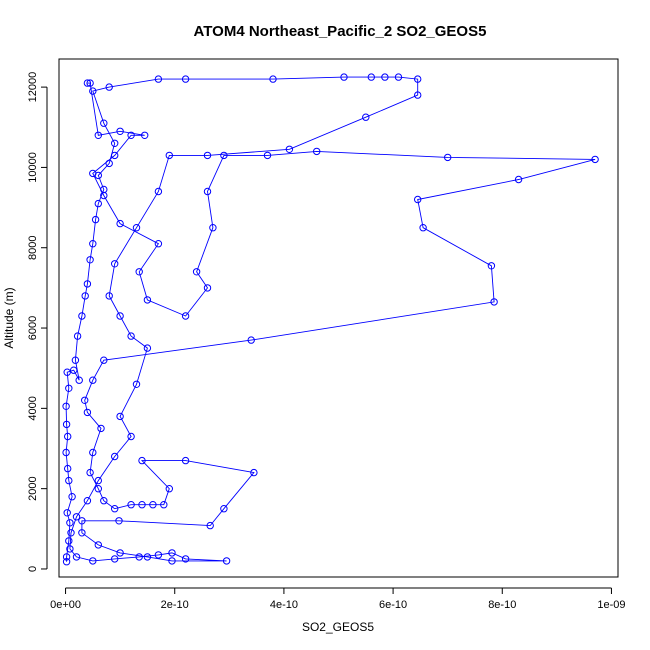 This screenshot has height=650, width=650. I want to click on x-axis-label: SO2_GEOS5, so click(338, 627).